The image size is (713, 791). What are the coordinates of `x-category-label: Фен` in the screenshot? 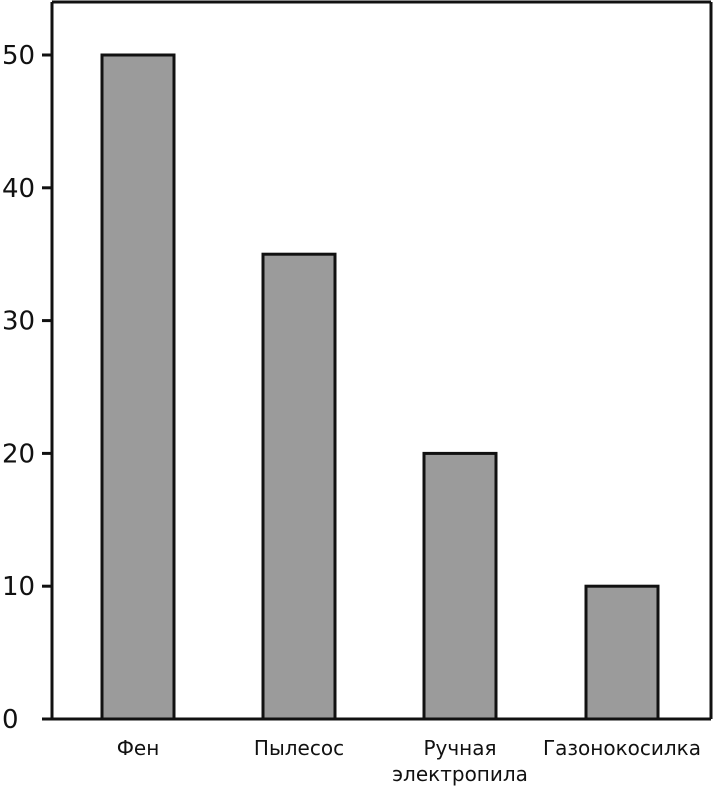 It's located at (138, 748).